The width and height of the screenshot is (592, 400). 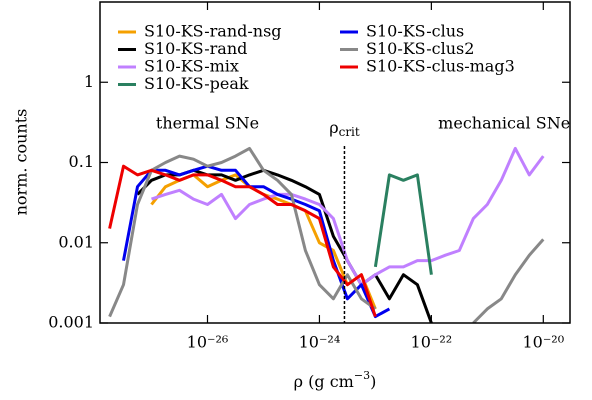 What do you see at coordinates (21, 162) in the screenshot?
I see `y-axis-label: norm. counts` at bounding box center [21, 162].